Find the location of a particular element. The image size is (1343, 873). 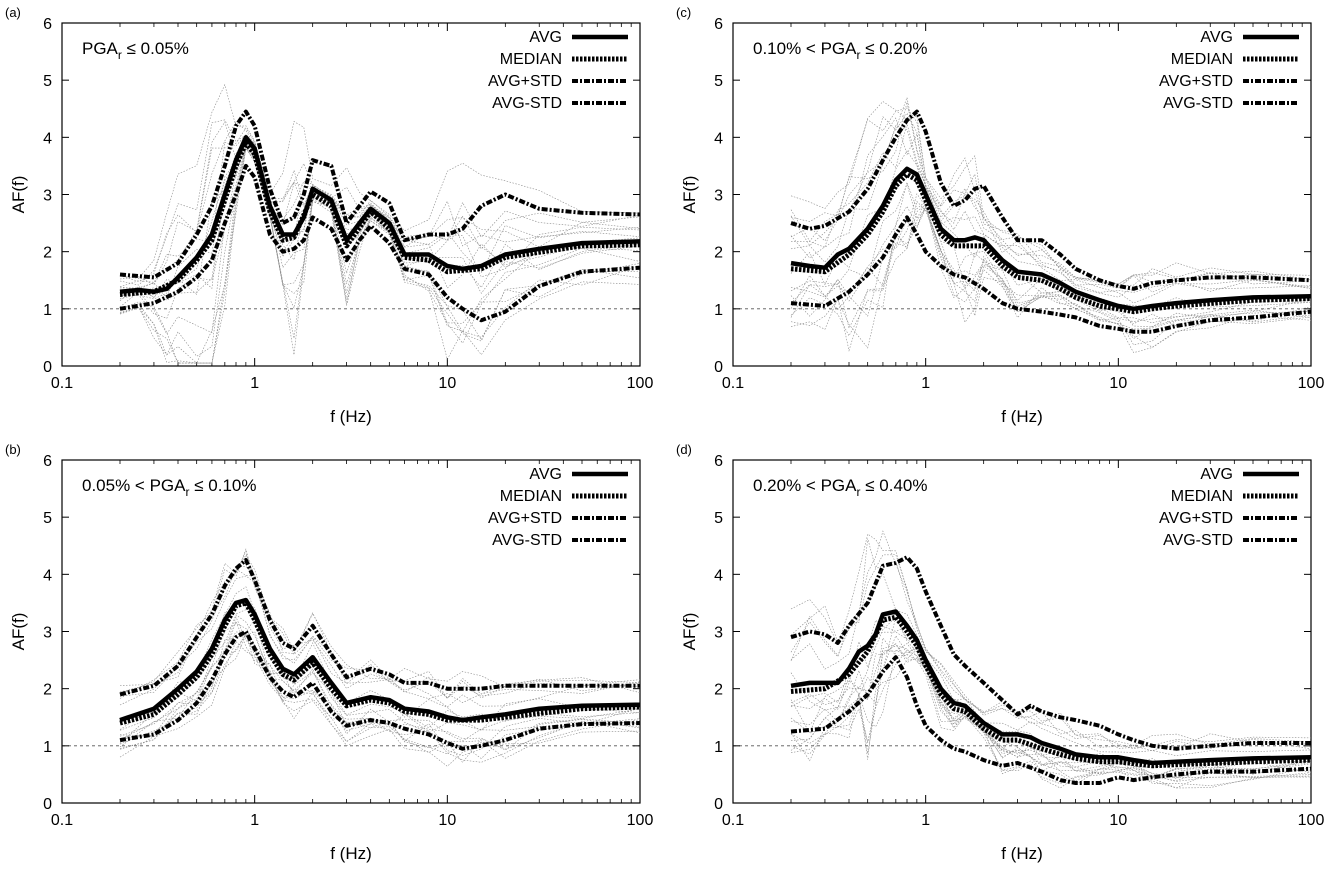

panel-letter: (d) is located at coordinates (684, 449).